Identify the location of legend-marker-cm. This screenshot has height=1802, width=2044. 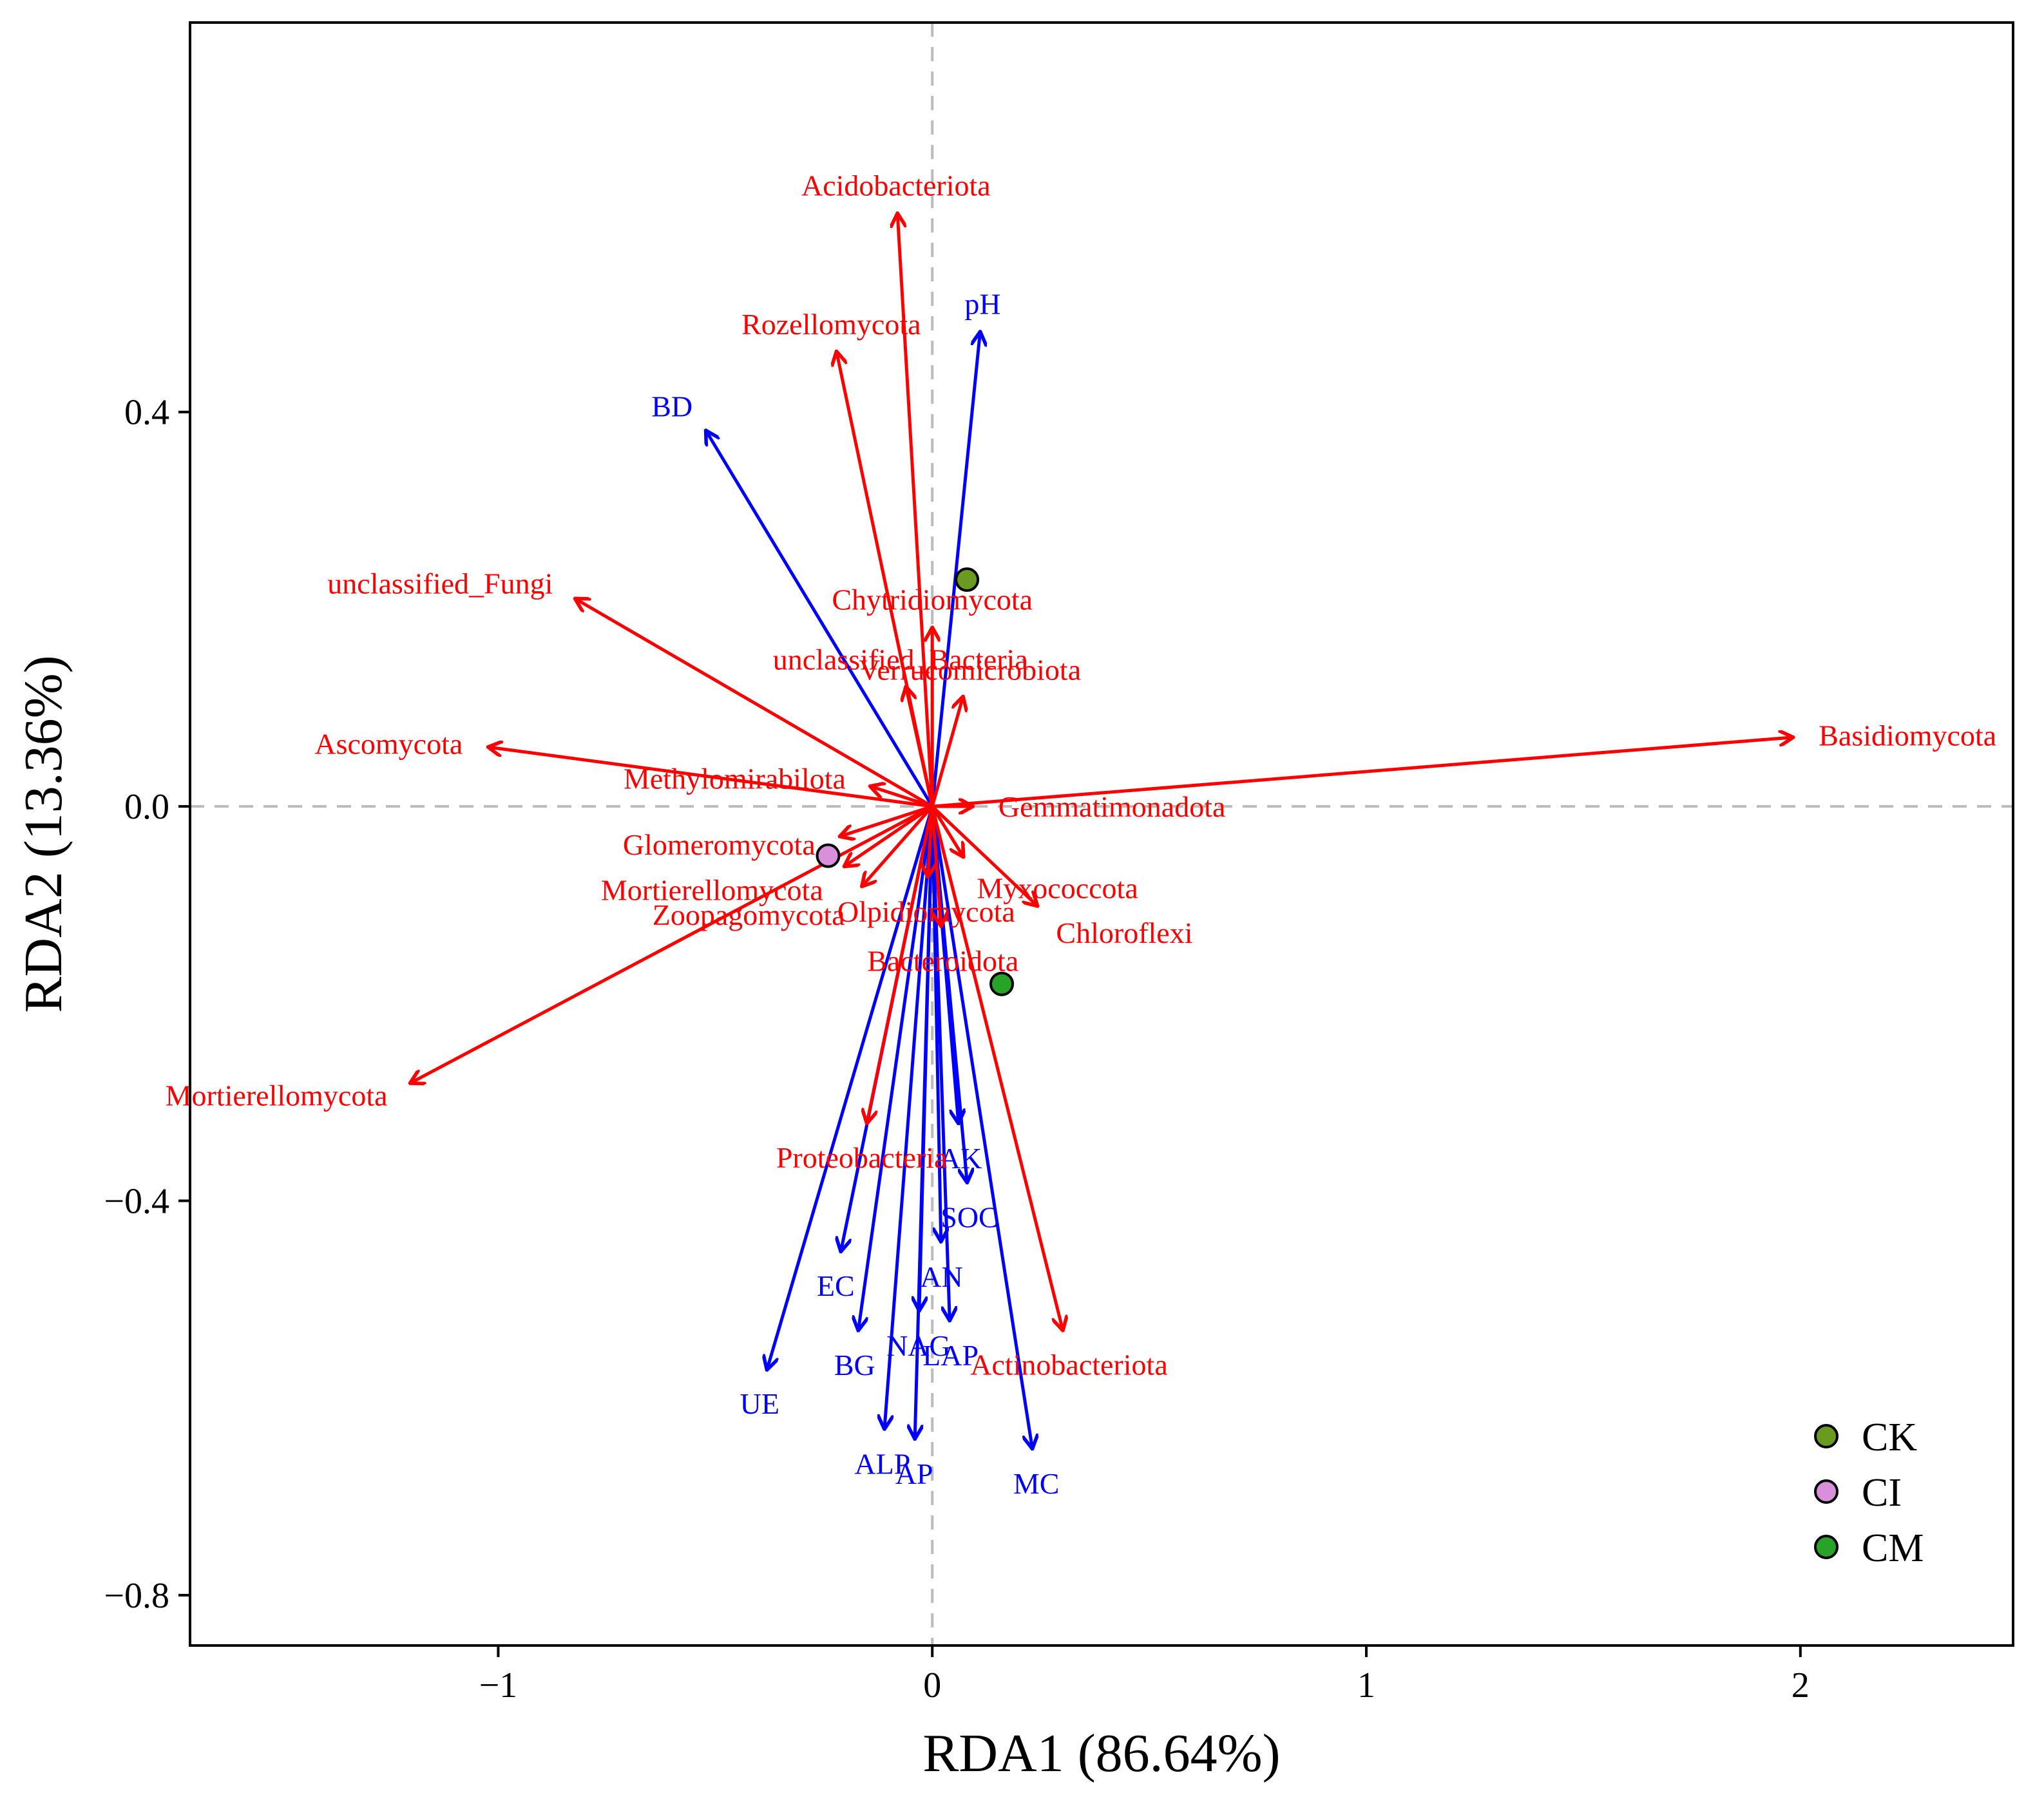
(1827, 1547).